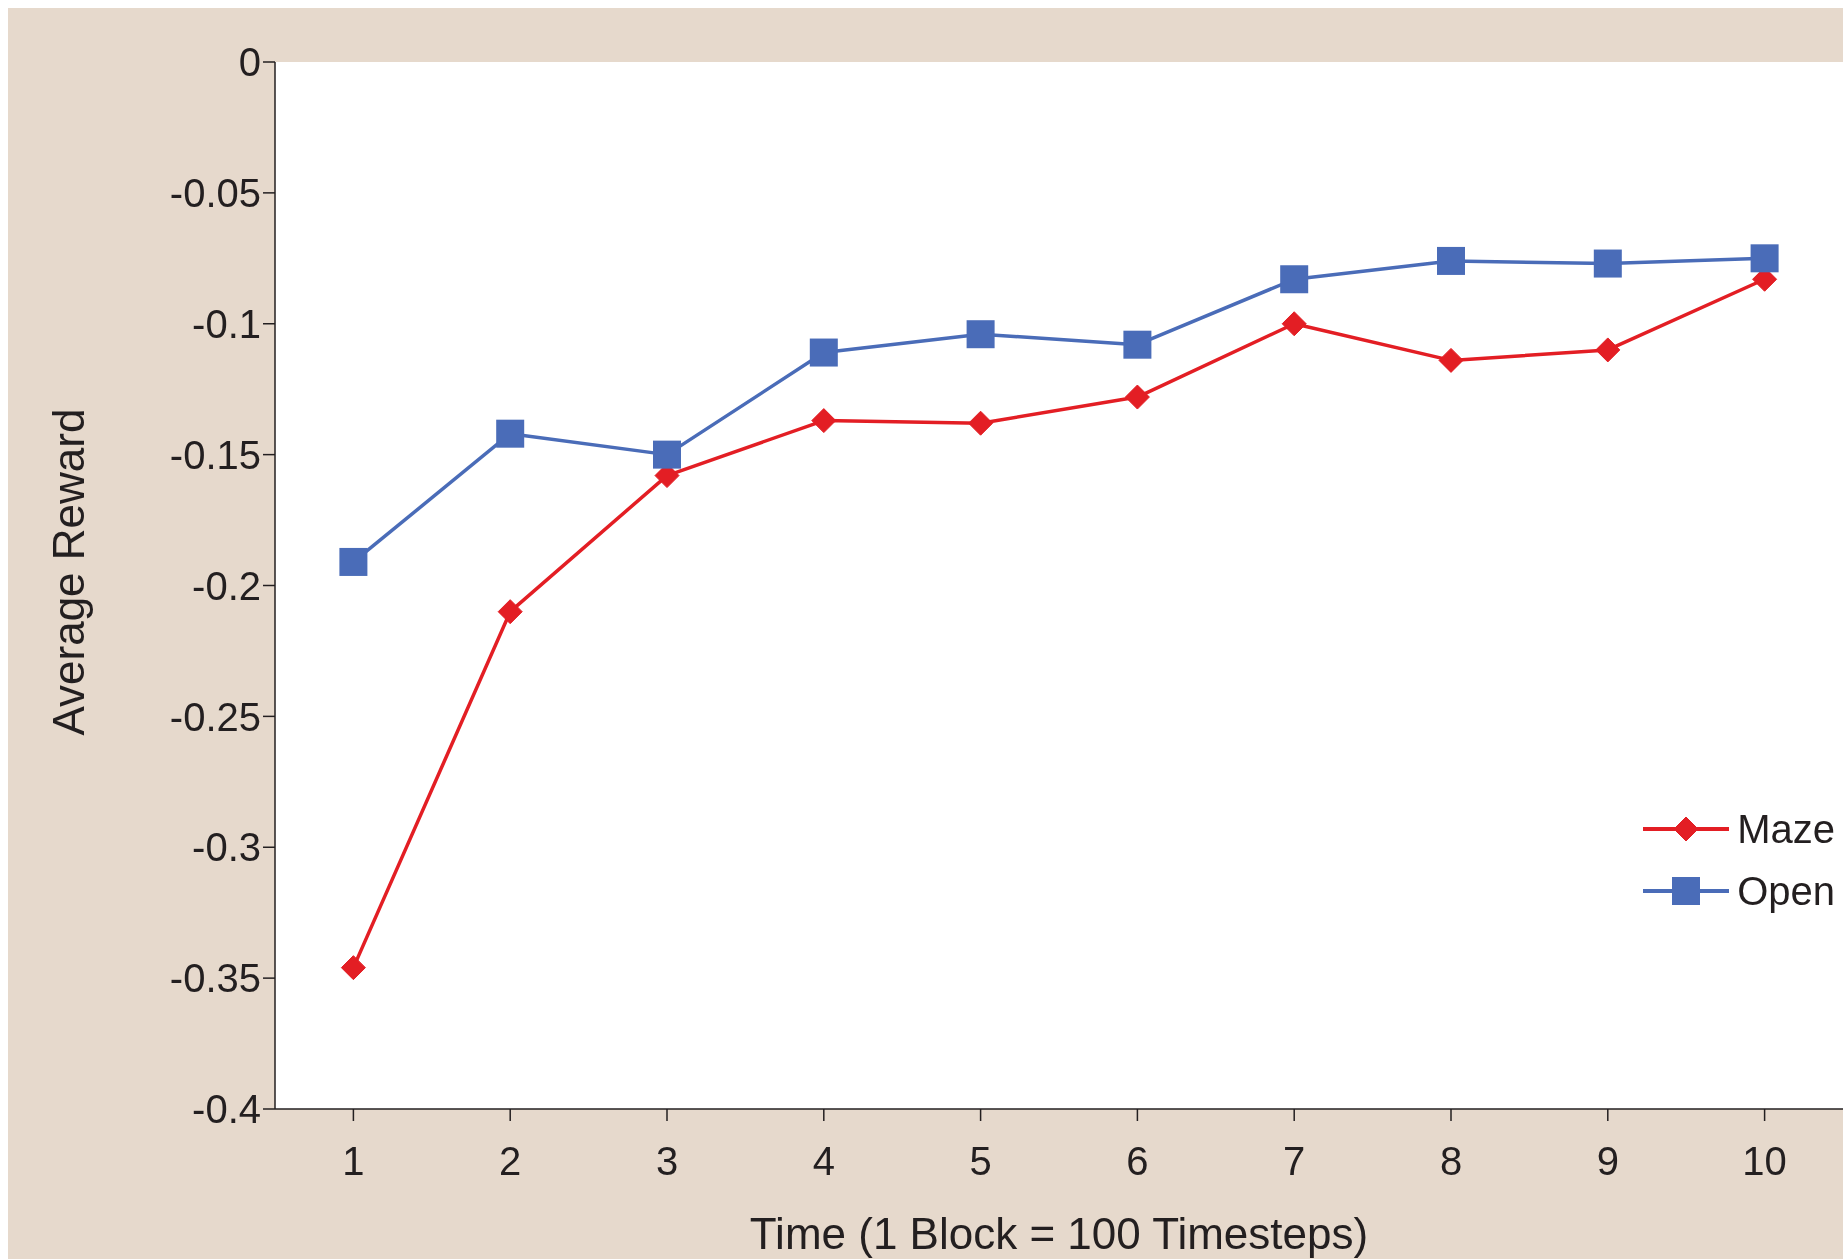  I want to click on y-tick-label: 0, so click(249, 62).